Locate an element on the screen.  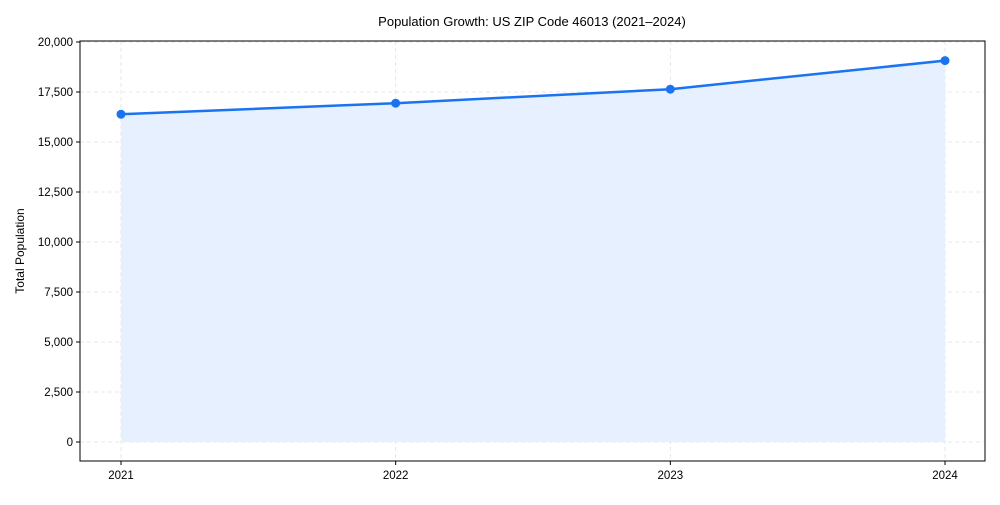
y-tick-label: 20,000 is located at coordinates (55, 43).